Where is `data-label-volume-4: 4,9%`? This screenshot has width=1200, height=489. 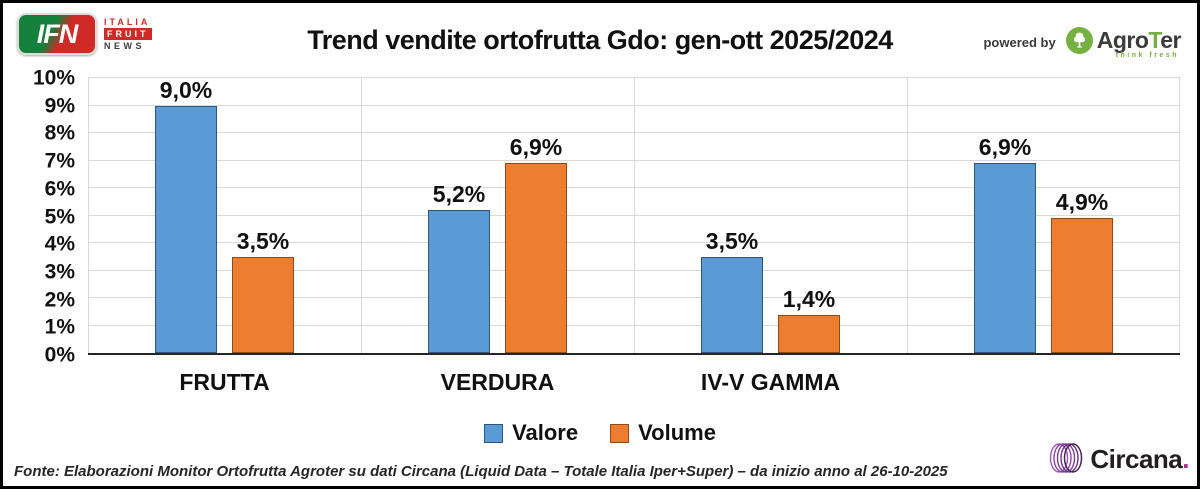
data-label-volume-4: 4,9% is located at coordinates (1082, 202).